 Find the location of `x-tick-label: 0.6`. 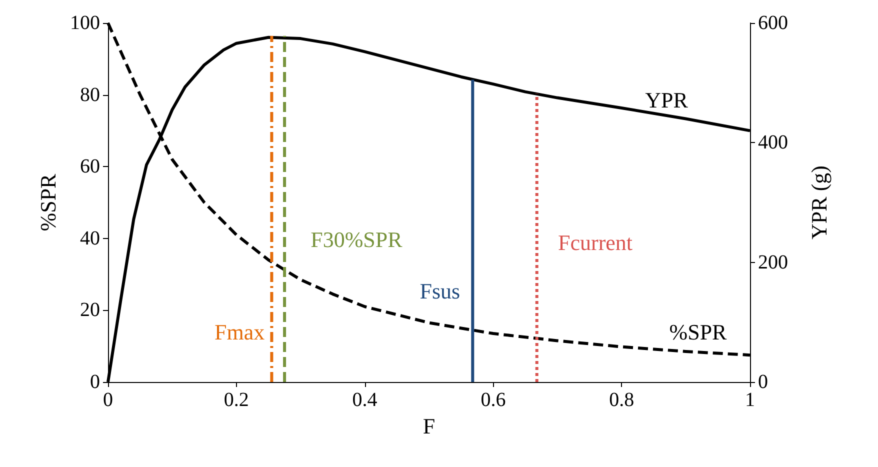

x-tick-label: 0.6 is located at coordinates (493, 400).